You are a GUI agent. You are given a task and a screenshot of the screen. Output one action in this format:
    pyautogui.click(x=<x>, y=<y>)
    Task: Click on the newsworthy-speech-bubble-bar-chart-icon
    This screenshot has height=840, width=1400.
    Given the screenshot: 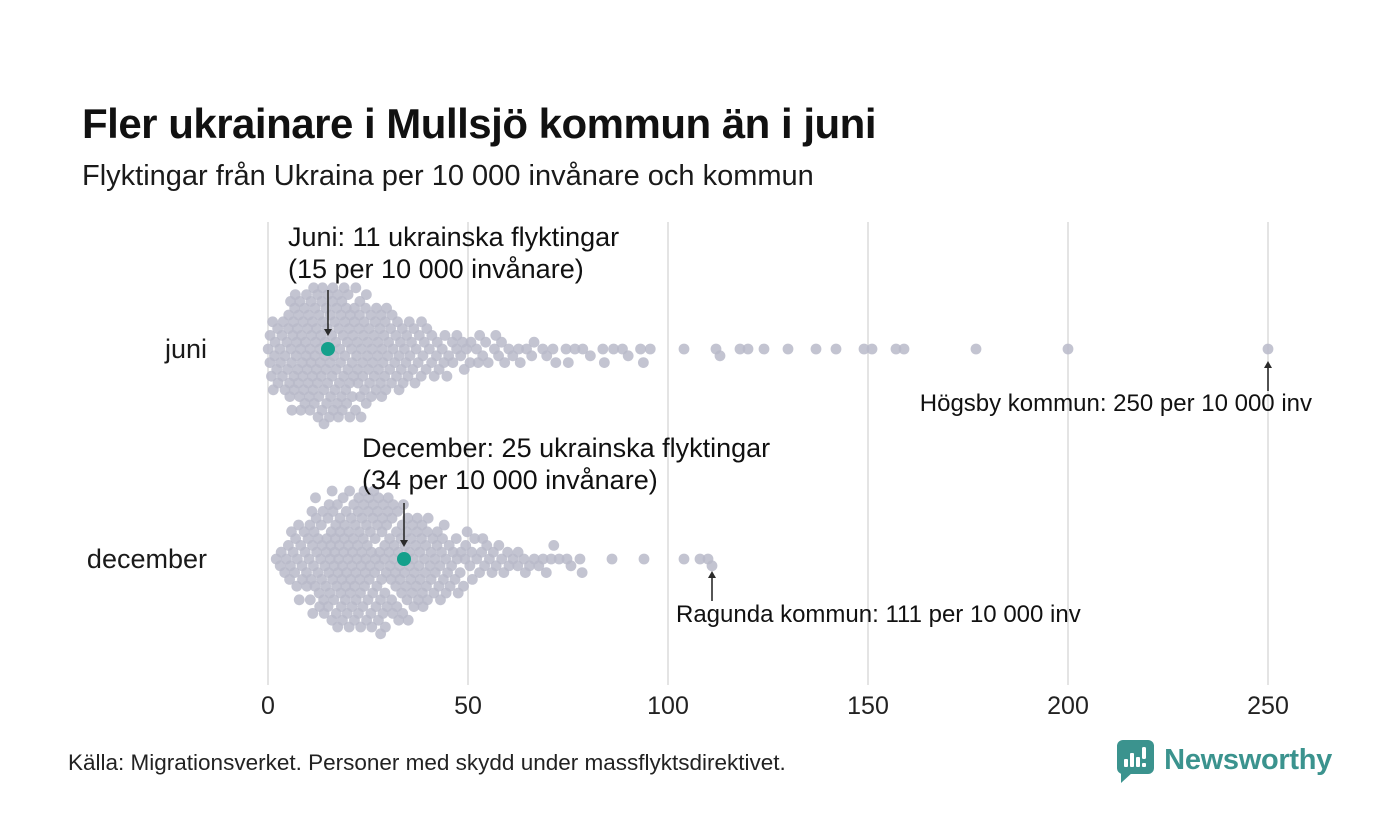 What is the action you would take?
    pyautogui.click(x=1136, y=761)
    